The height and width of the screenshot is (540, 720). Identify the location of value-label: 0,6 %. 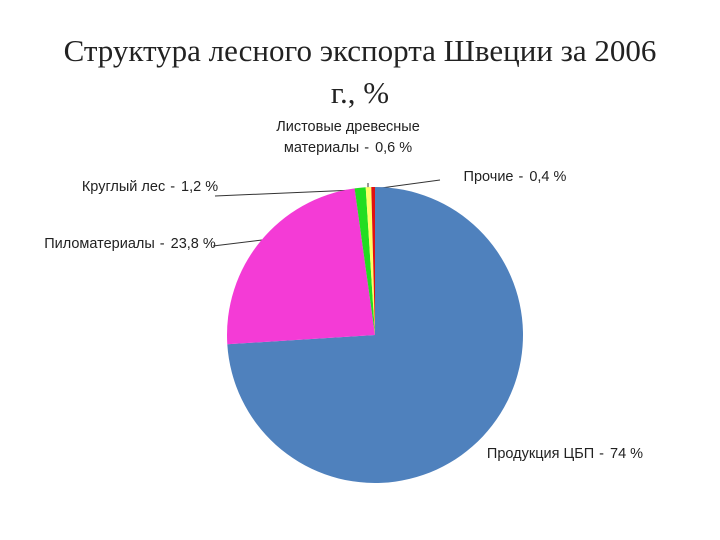
(394, 148).